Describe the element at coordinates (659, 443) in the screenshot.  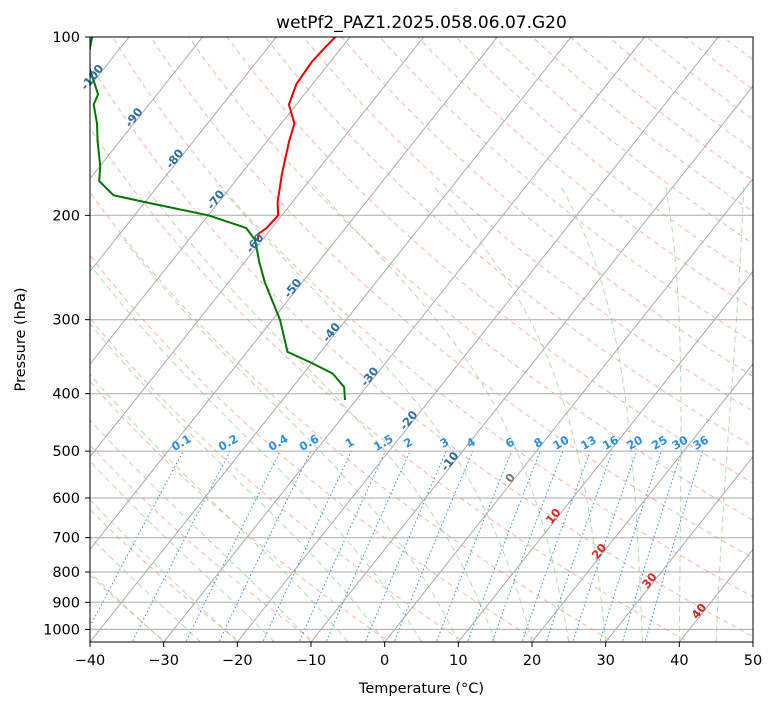
I see `mixing-ratio-label: 25` at that location.